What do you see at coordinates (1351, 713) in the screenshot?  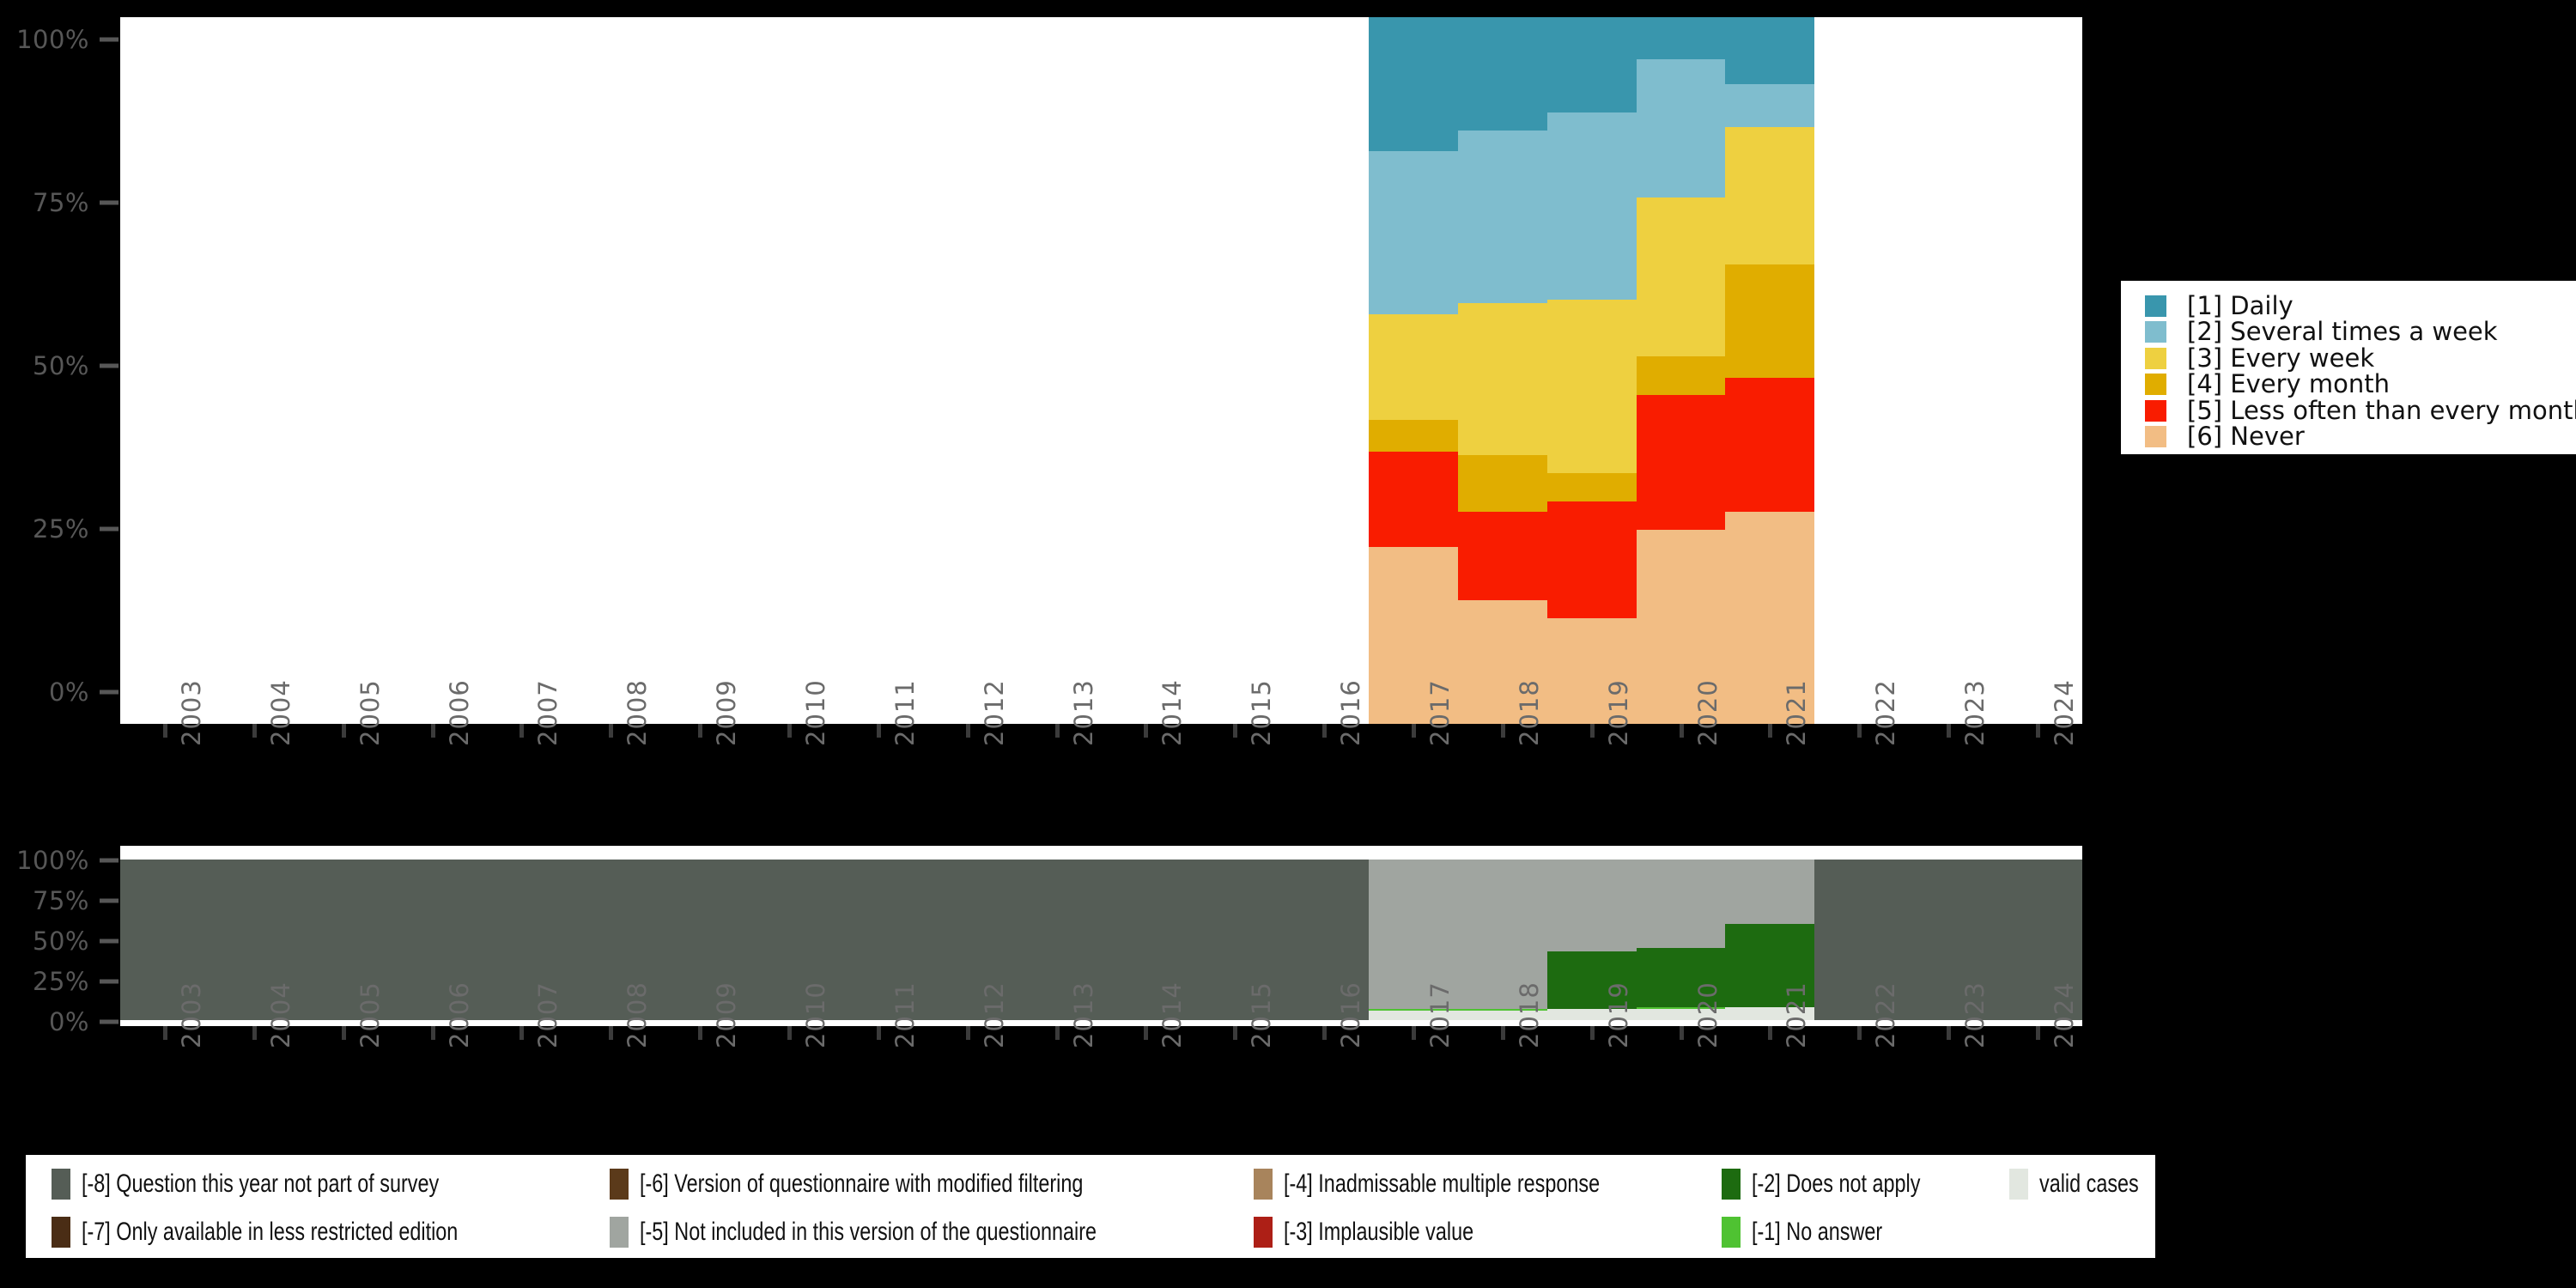 I see `x-axis-tick-label: 2016` at bounding box center [1351, 713].